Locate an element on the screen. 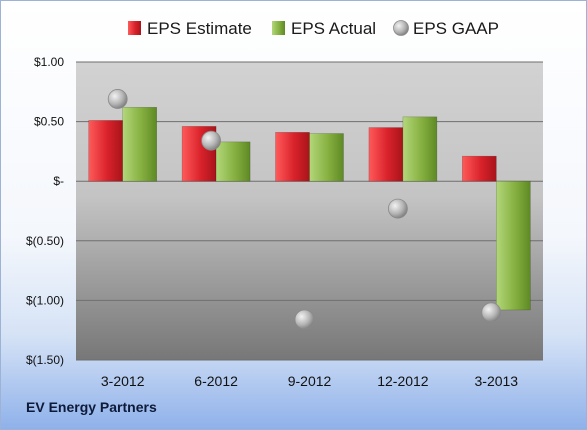 Image resolution: width=587 pixels, height=430 pixels. legend-label: EPS Actual is located at coordinates (333, 28).